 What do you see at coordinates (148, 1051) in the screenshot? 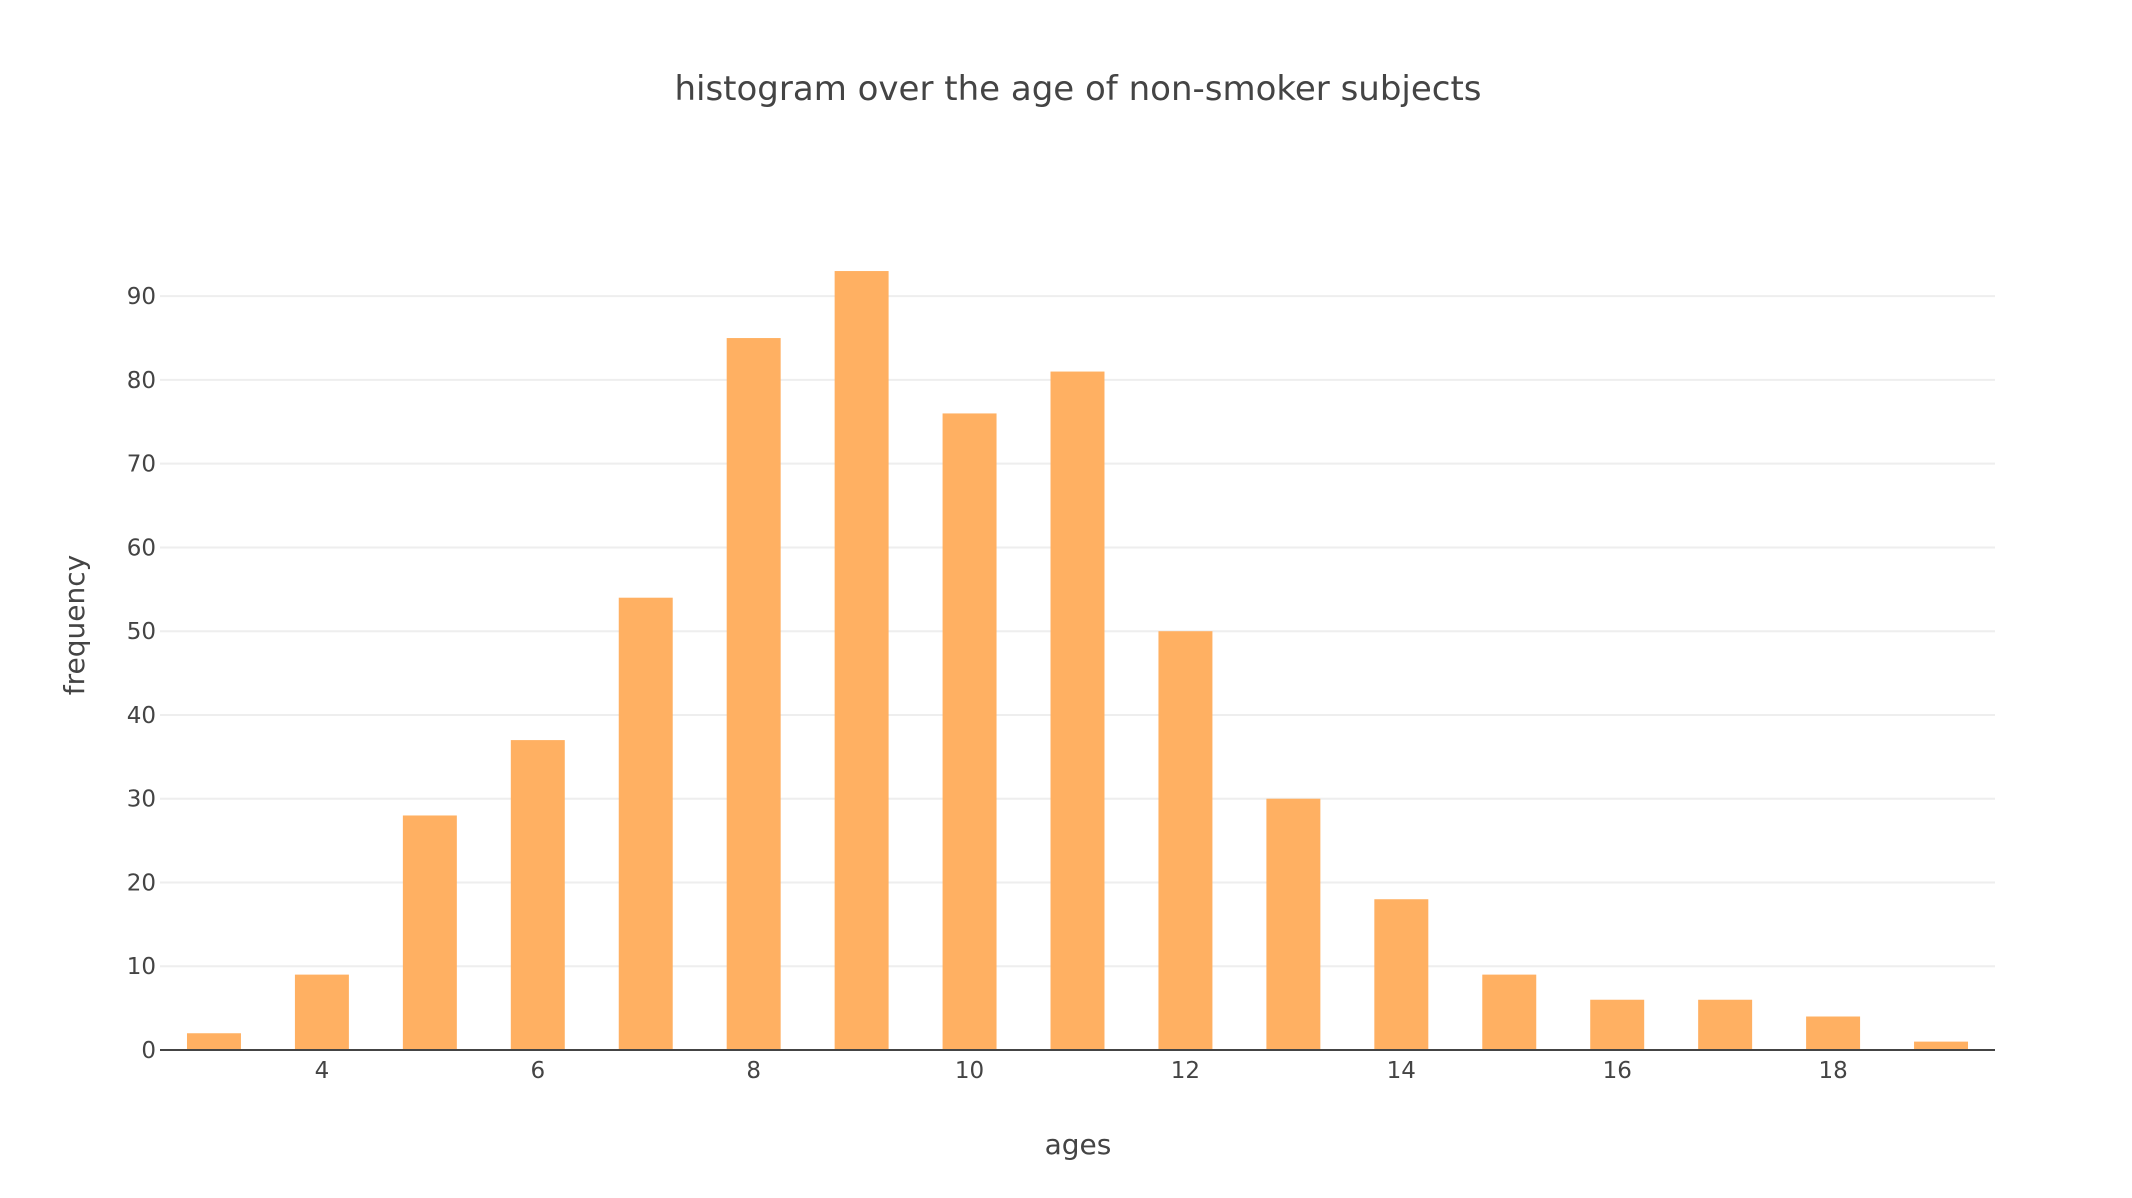
I see `y-tick-label: 0` at bounding box center [148, 1051].